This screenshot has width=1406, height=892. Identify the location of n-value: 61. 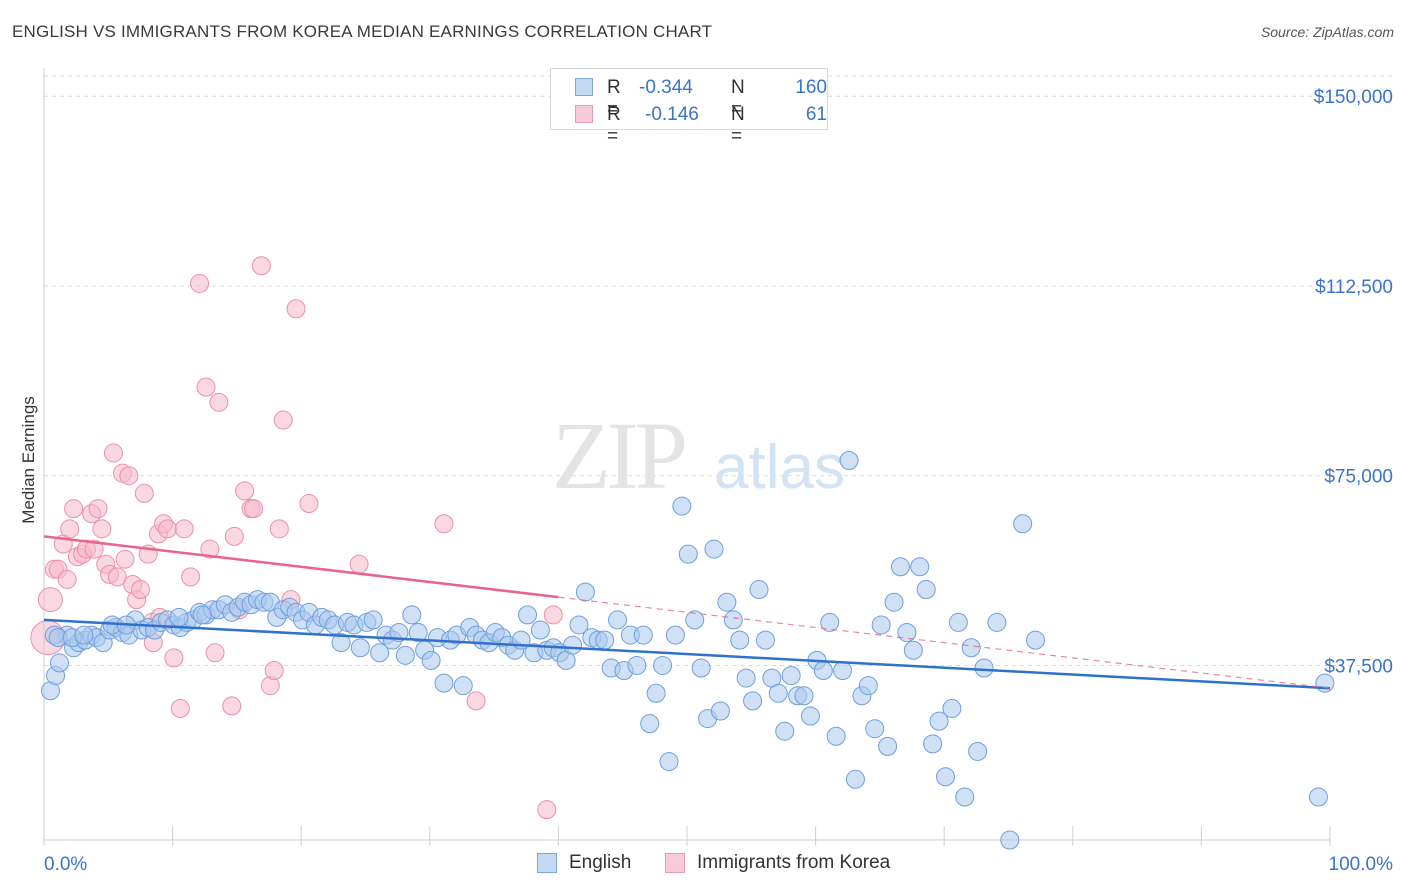
(816, 114).